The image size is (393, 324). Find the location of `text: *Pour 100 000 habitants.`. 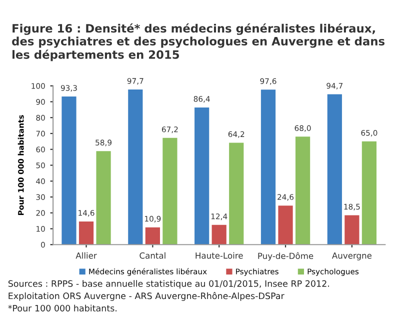

text: *Pour 100 000 habitants. is located at coordinates (62, 308).